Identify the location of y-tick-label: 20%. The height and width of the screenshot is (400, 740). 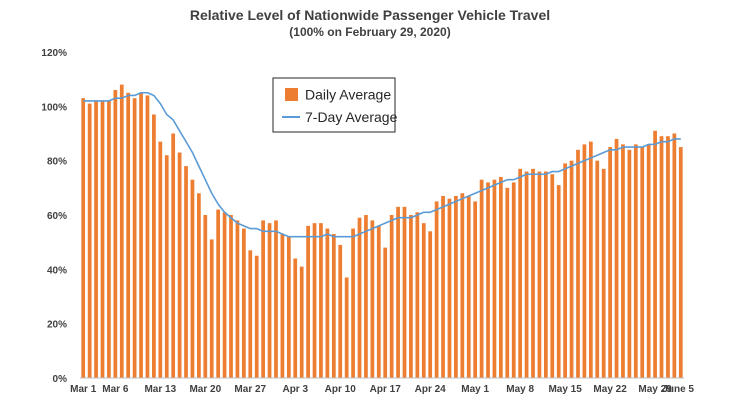
(57, 325).